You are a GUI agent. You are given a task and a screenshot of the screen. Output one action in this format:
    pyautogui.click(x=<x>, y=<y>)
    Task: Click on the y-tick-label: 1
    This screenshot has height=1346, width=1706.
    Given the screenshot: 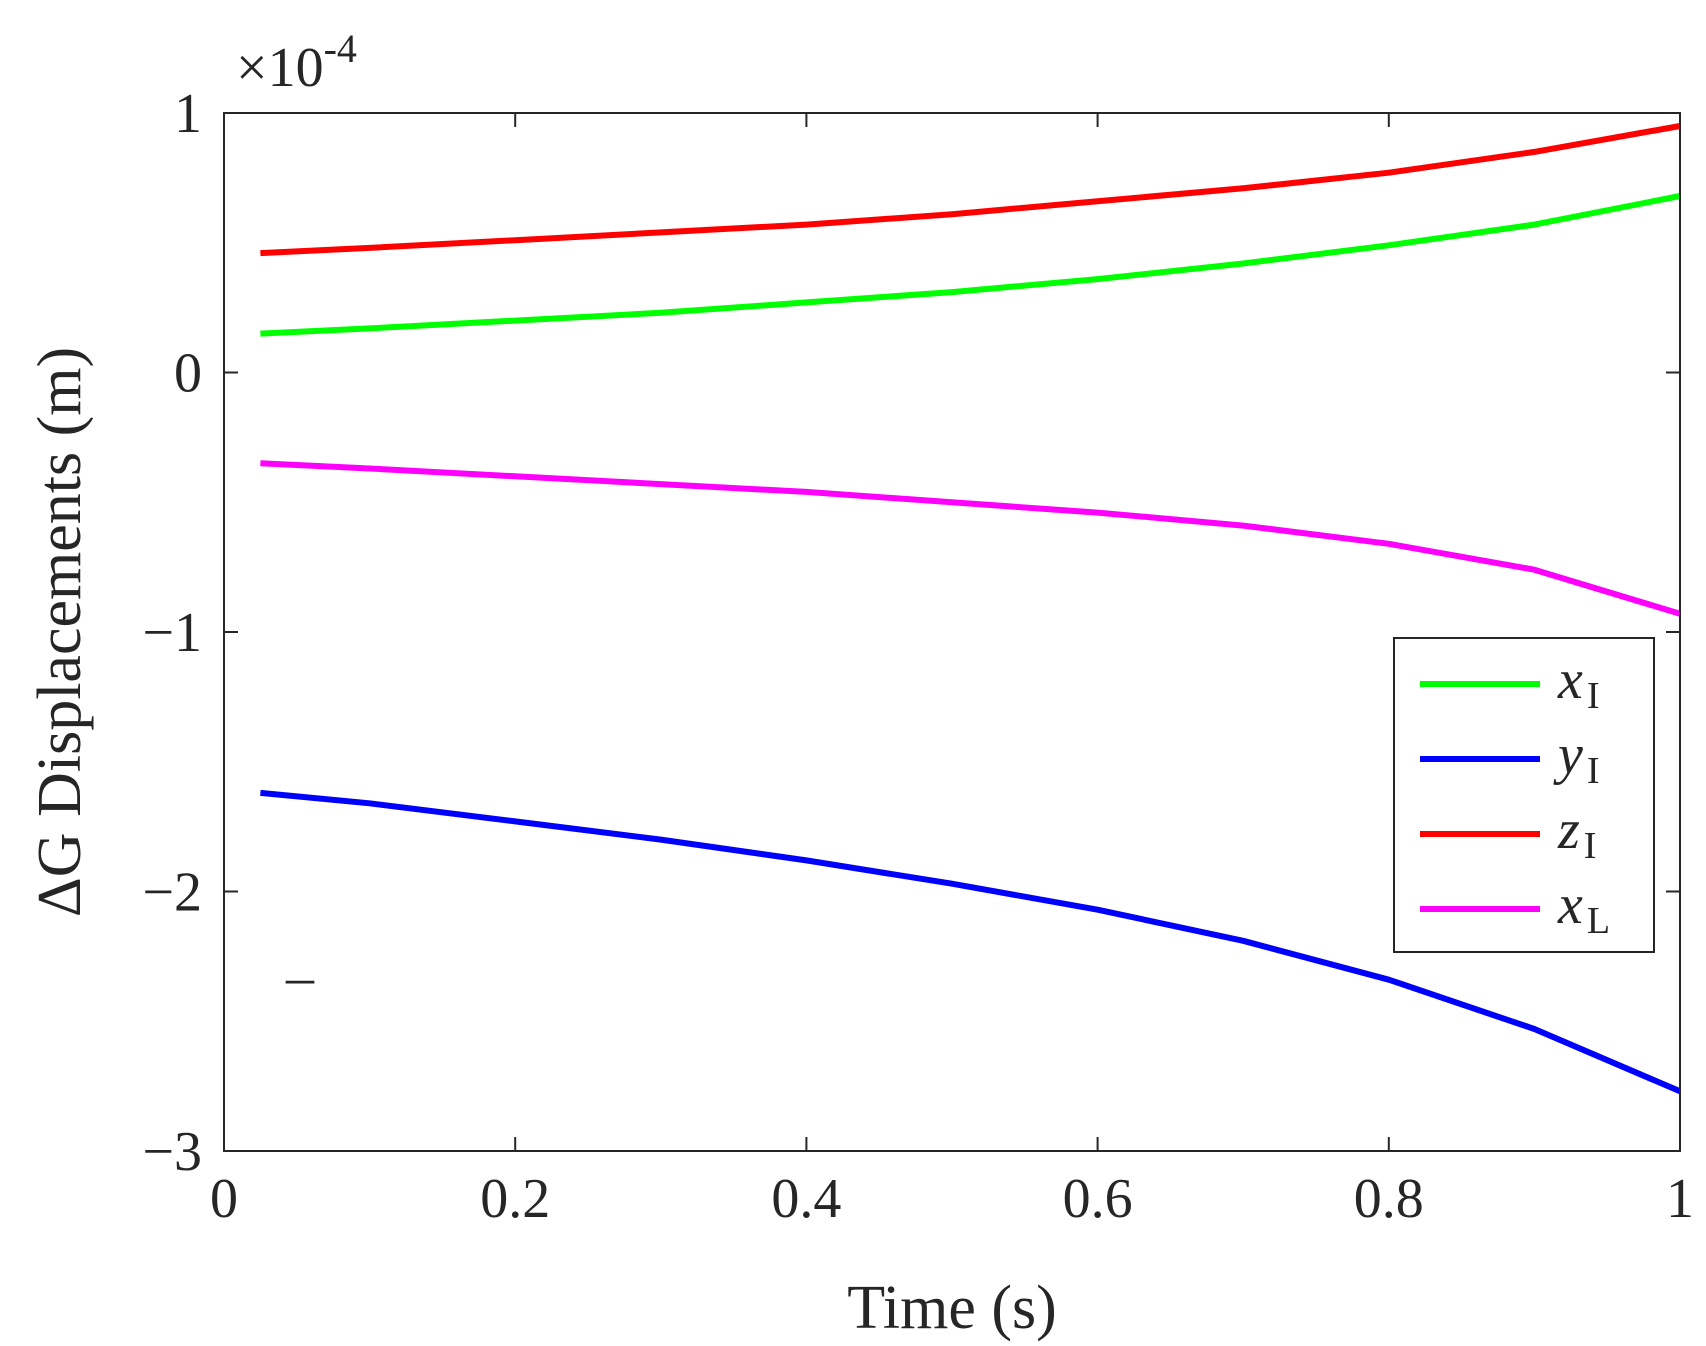 What is the action you would take?
    pyautogui.click(x=188, y=114)
    